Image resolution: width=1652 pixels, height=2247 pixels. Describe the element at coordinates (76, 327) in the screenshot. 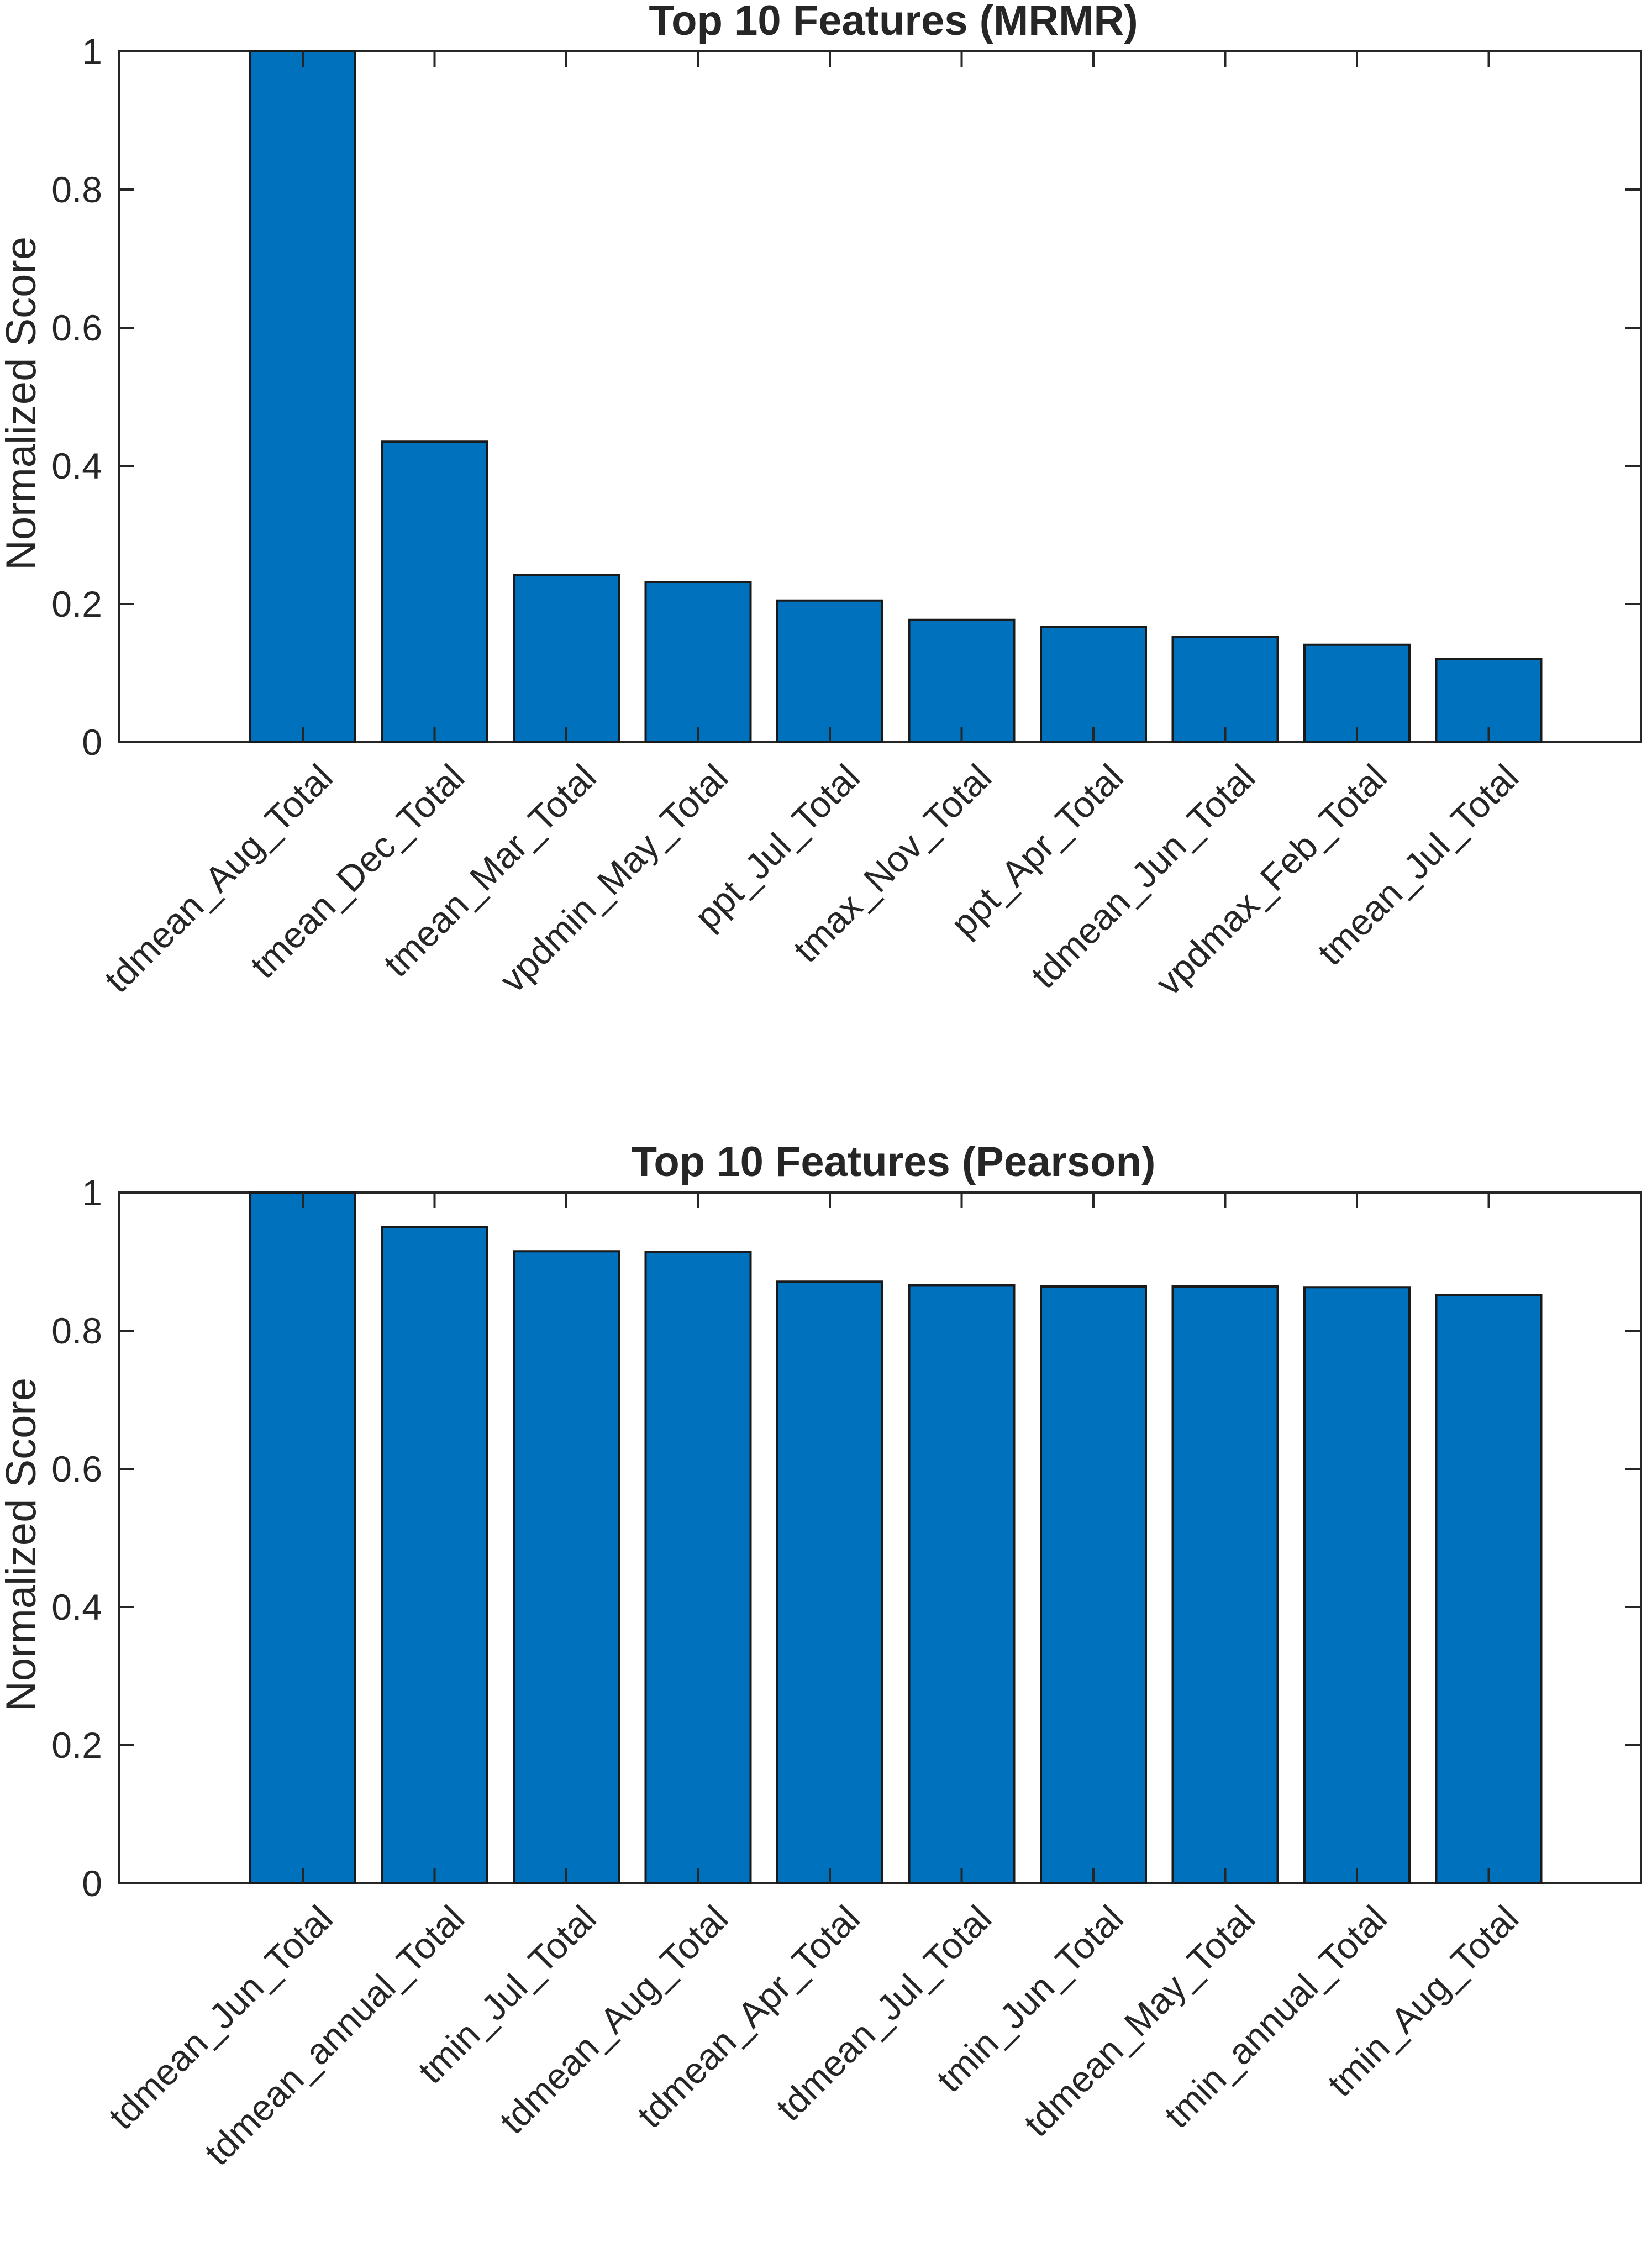

I see `mrmr-ytick-label: 0.6` at that location.